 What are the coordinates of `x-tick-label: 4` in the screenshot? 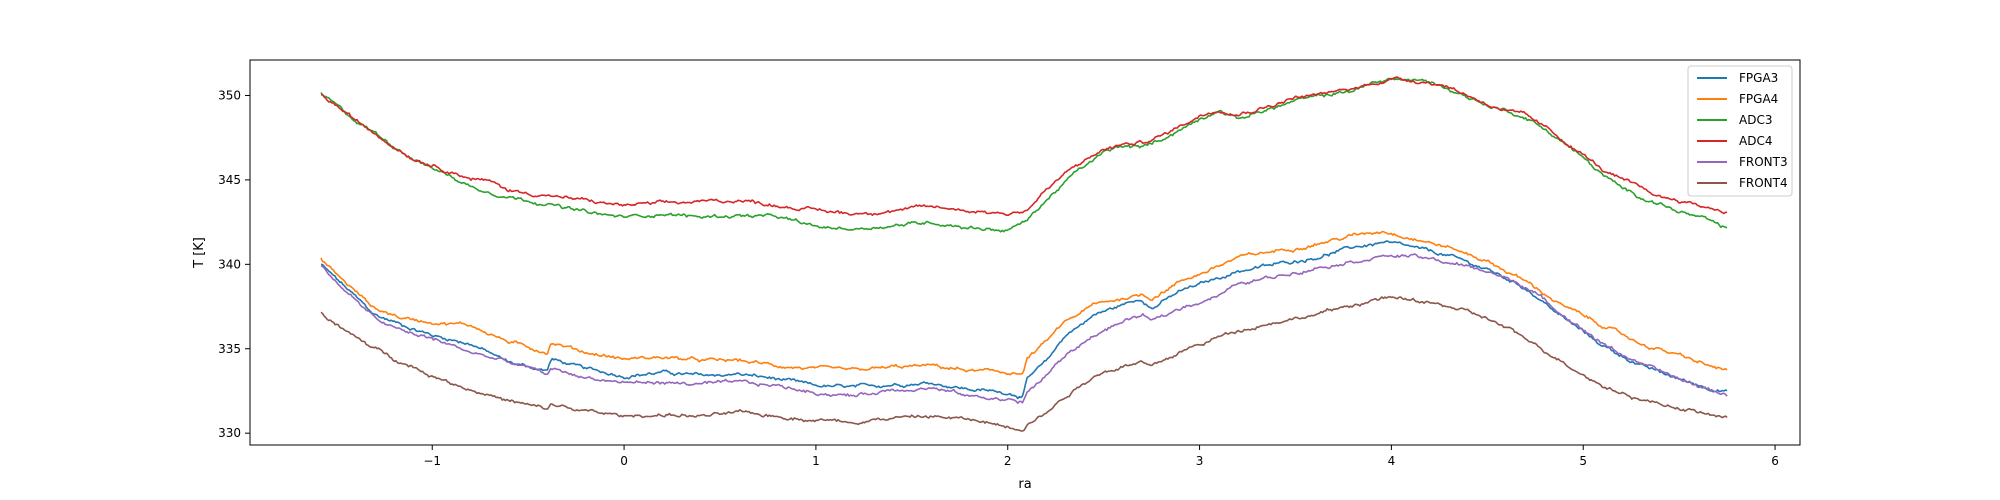 It's located at (1392, 461).